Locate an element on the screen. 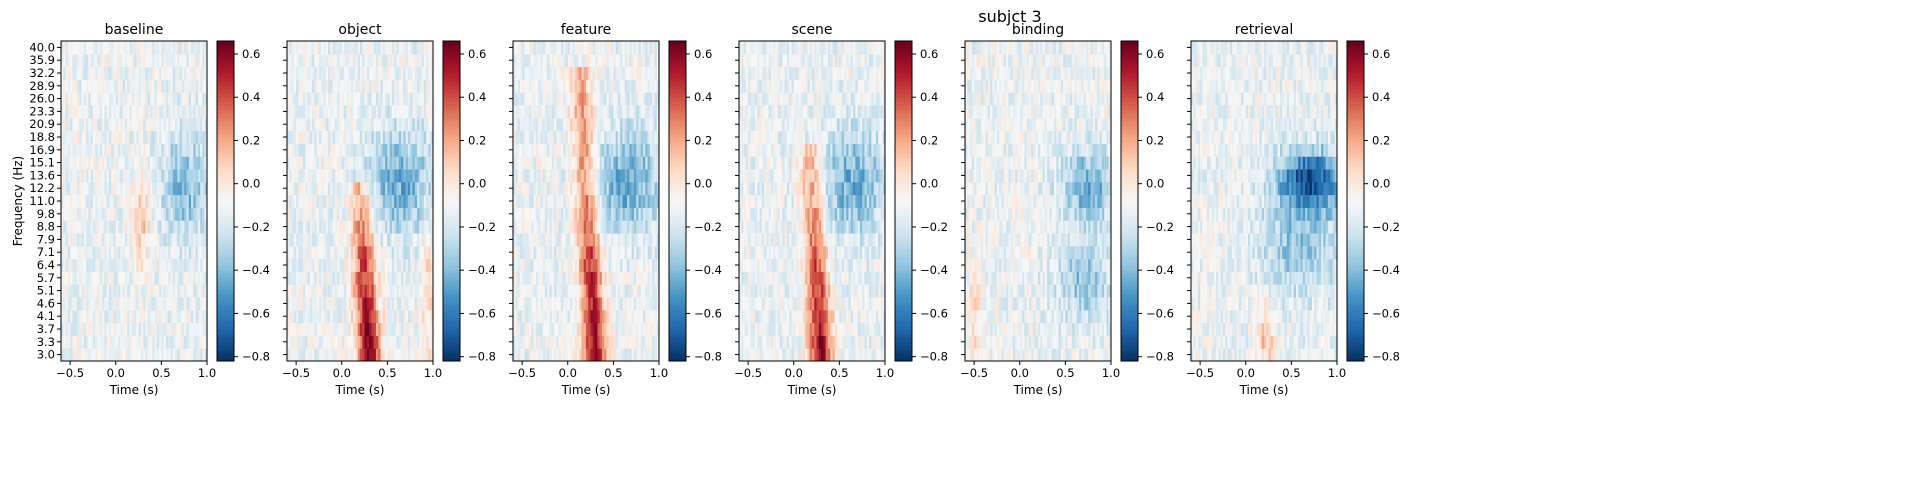  heatmap-cells is located at coordinates (586, 201).